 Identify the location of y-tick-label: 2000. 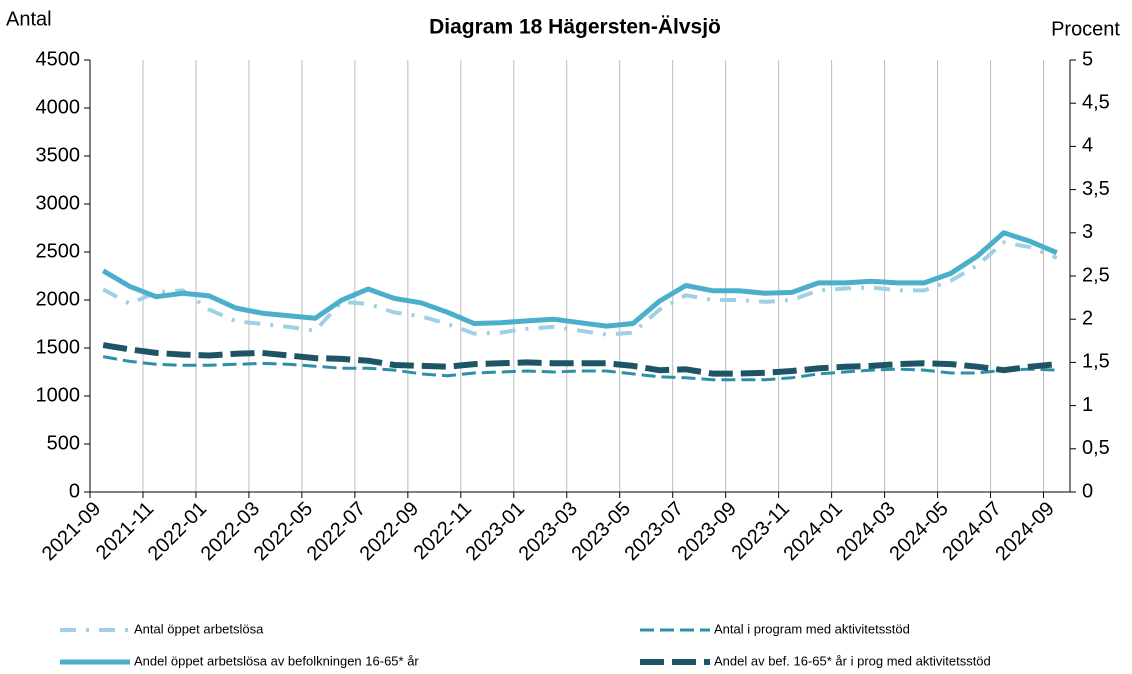
(58, 299).